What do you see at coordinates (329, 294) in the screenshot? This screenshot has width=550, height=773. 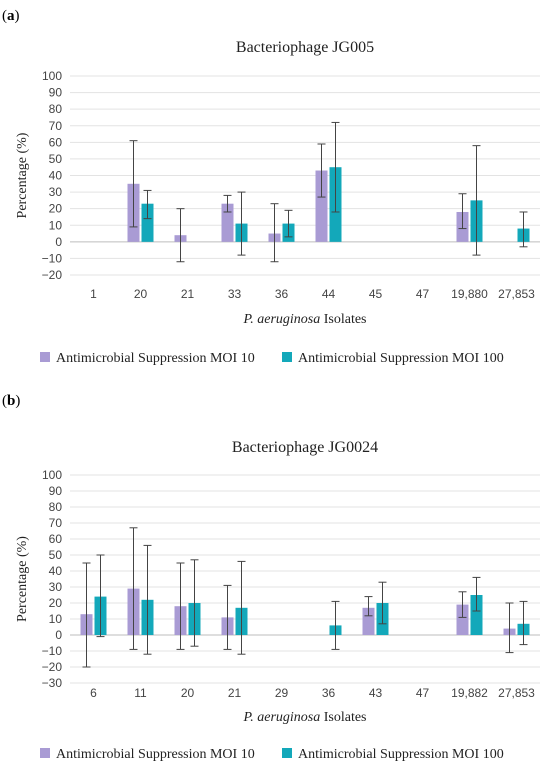 I see `x-tick-label: 44` at bounding box center [329, 294].